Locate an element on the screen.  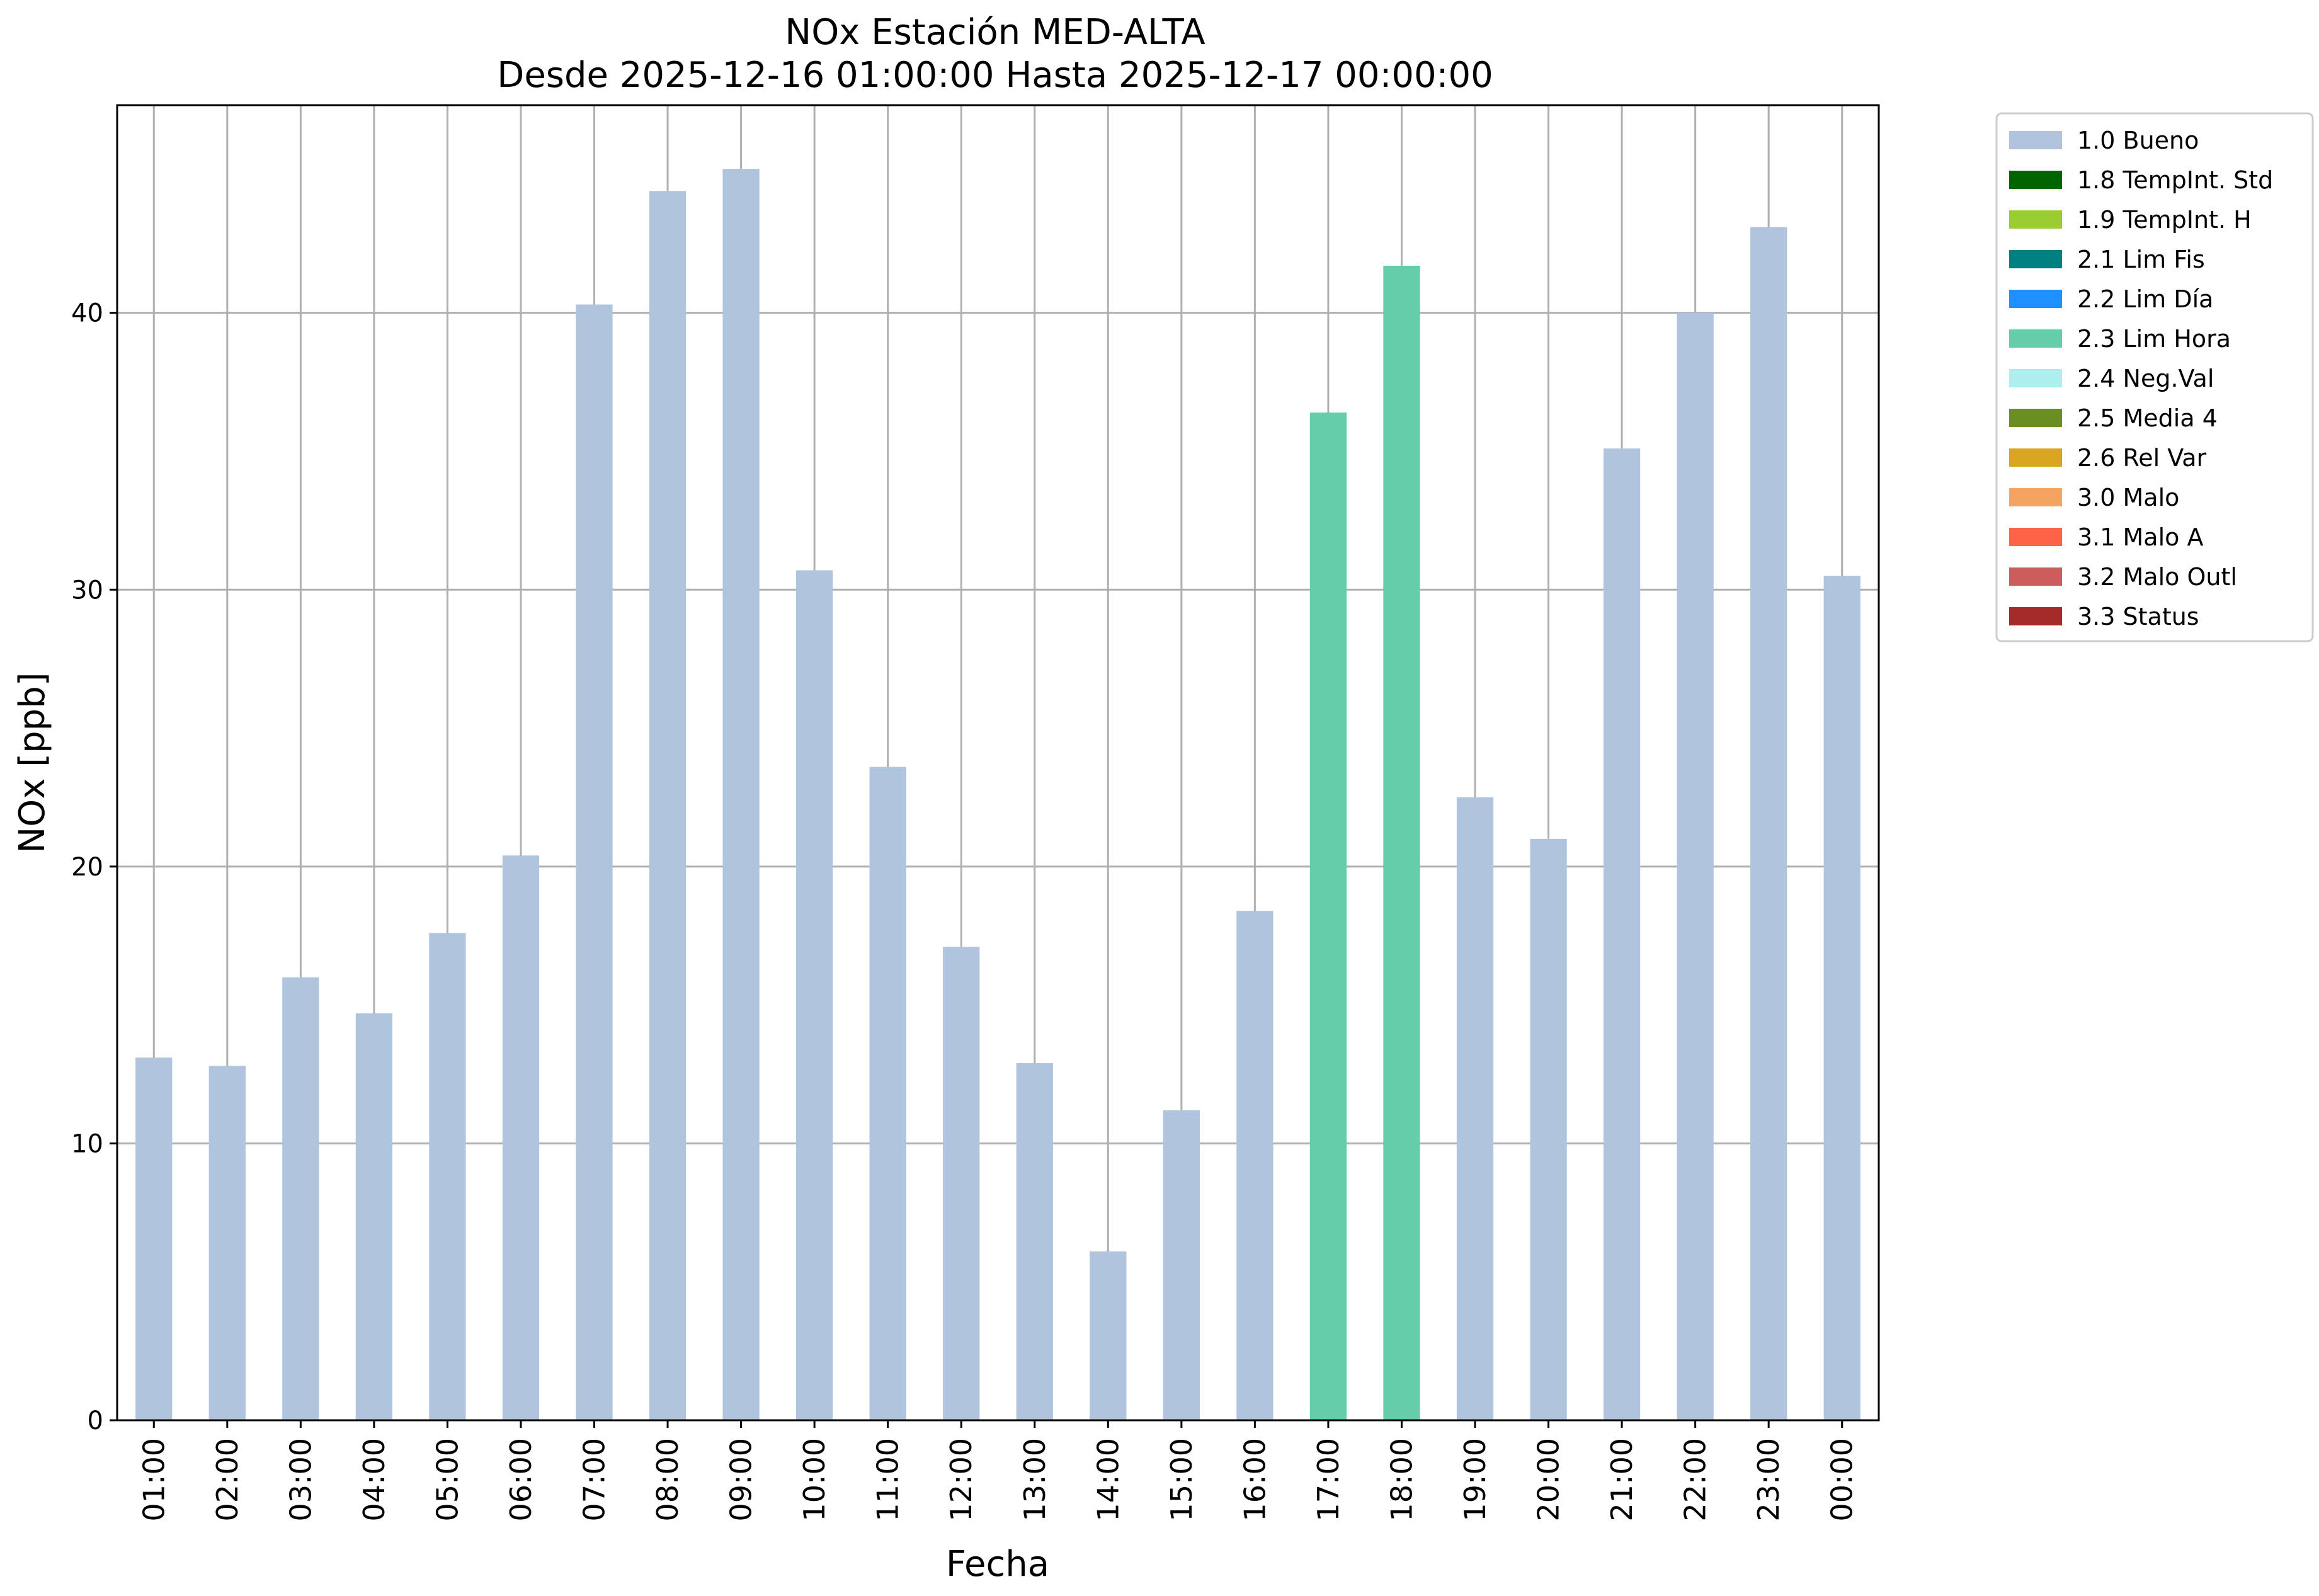
y-tick-label: 0 is located at coordinates (95, 1420).